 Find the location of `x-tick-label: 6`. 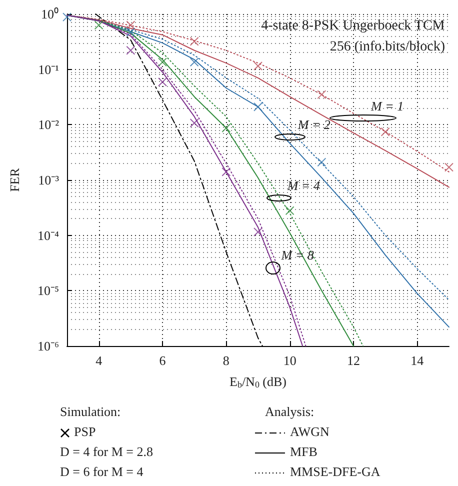

x-tick-label: 6 is located at coordinates (162, 360).